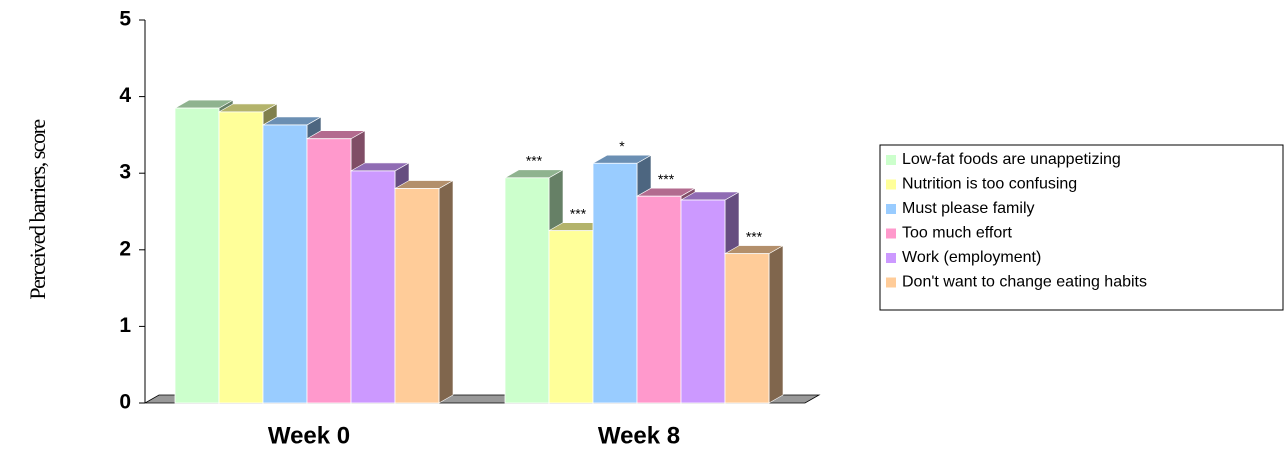  Describe the element at coordinates (309, 435) in the screenshot. I see `x-tick-label: Week 0` at that location.